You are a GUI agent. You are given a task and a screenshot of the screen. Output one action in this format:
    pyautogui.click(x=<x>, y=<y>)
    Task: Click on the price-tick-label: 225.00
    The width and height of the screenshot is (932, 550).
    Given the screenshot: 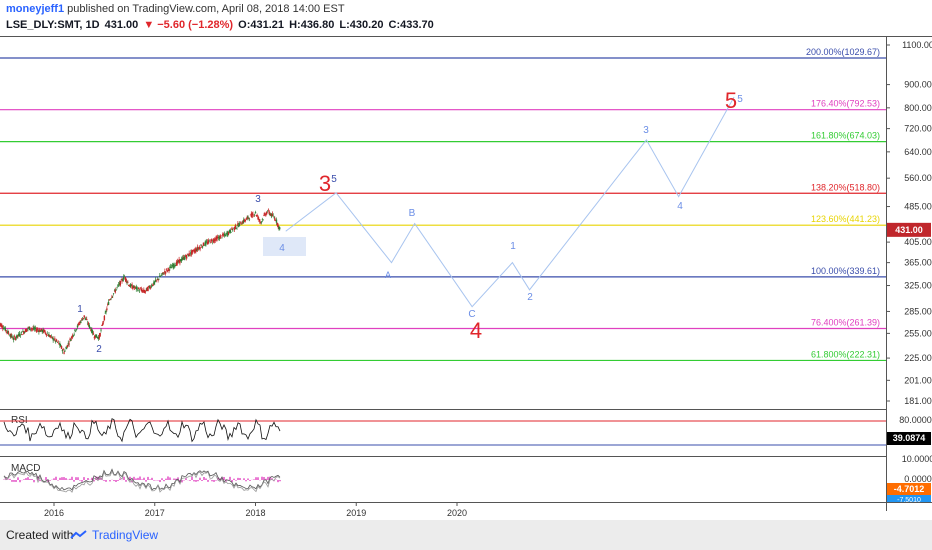 What is the action you would take?
    pyautogui.click(x=918, y=358)
    